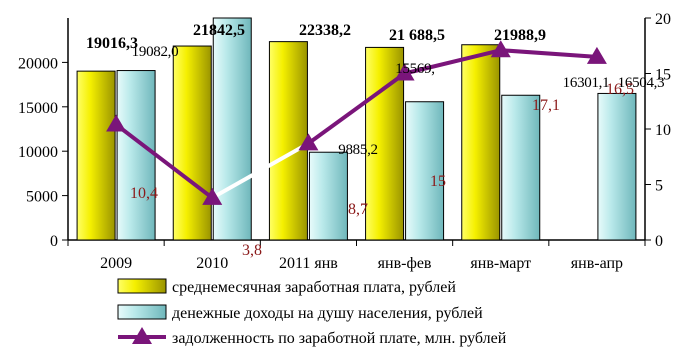 This screenshot has height=350, width=693. I want to click on right-tick-label: 10, so click(663, 130).